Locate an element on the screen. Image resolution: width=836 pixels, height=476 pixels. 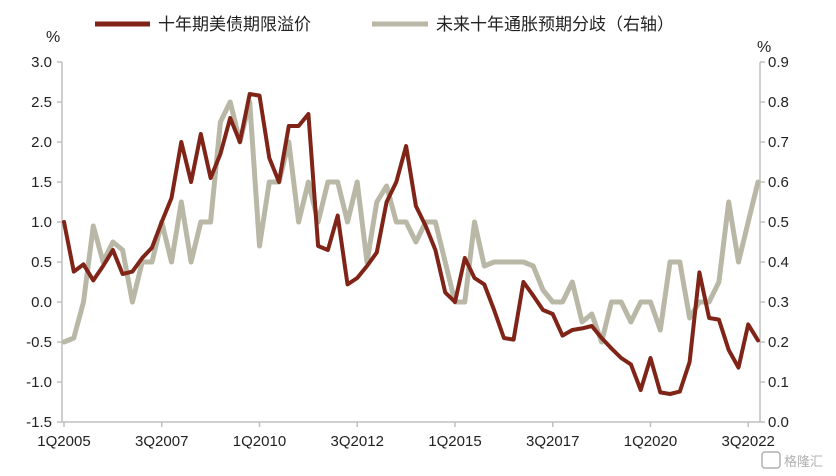
left-tick-label: -0.5 is located at coordinates (39, 342).